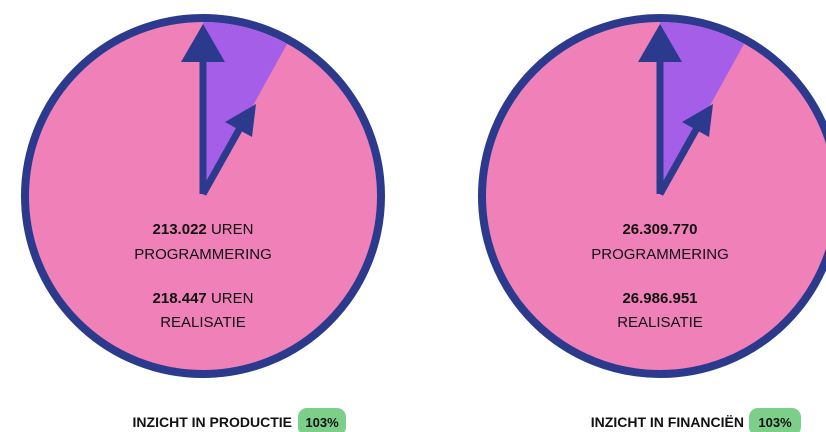 Image resolution: width=826 pixels, height=432 pixels. What do you see at coordinates (203, 298) in the screenshot?
I see `realisatie-value: 218.447 UREN` at bounding box center [203, 298].